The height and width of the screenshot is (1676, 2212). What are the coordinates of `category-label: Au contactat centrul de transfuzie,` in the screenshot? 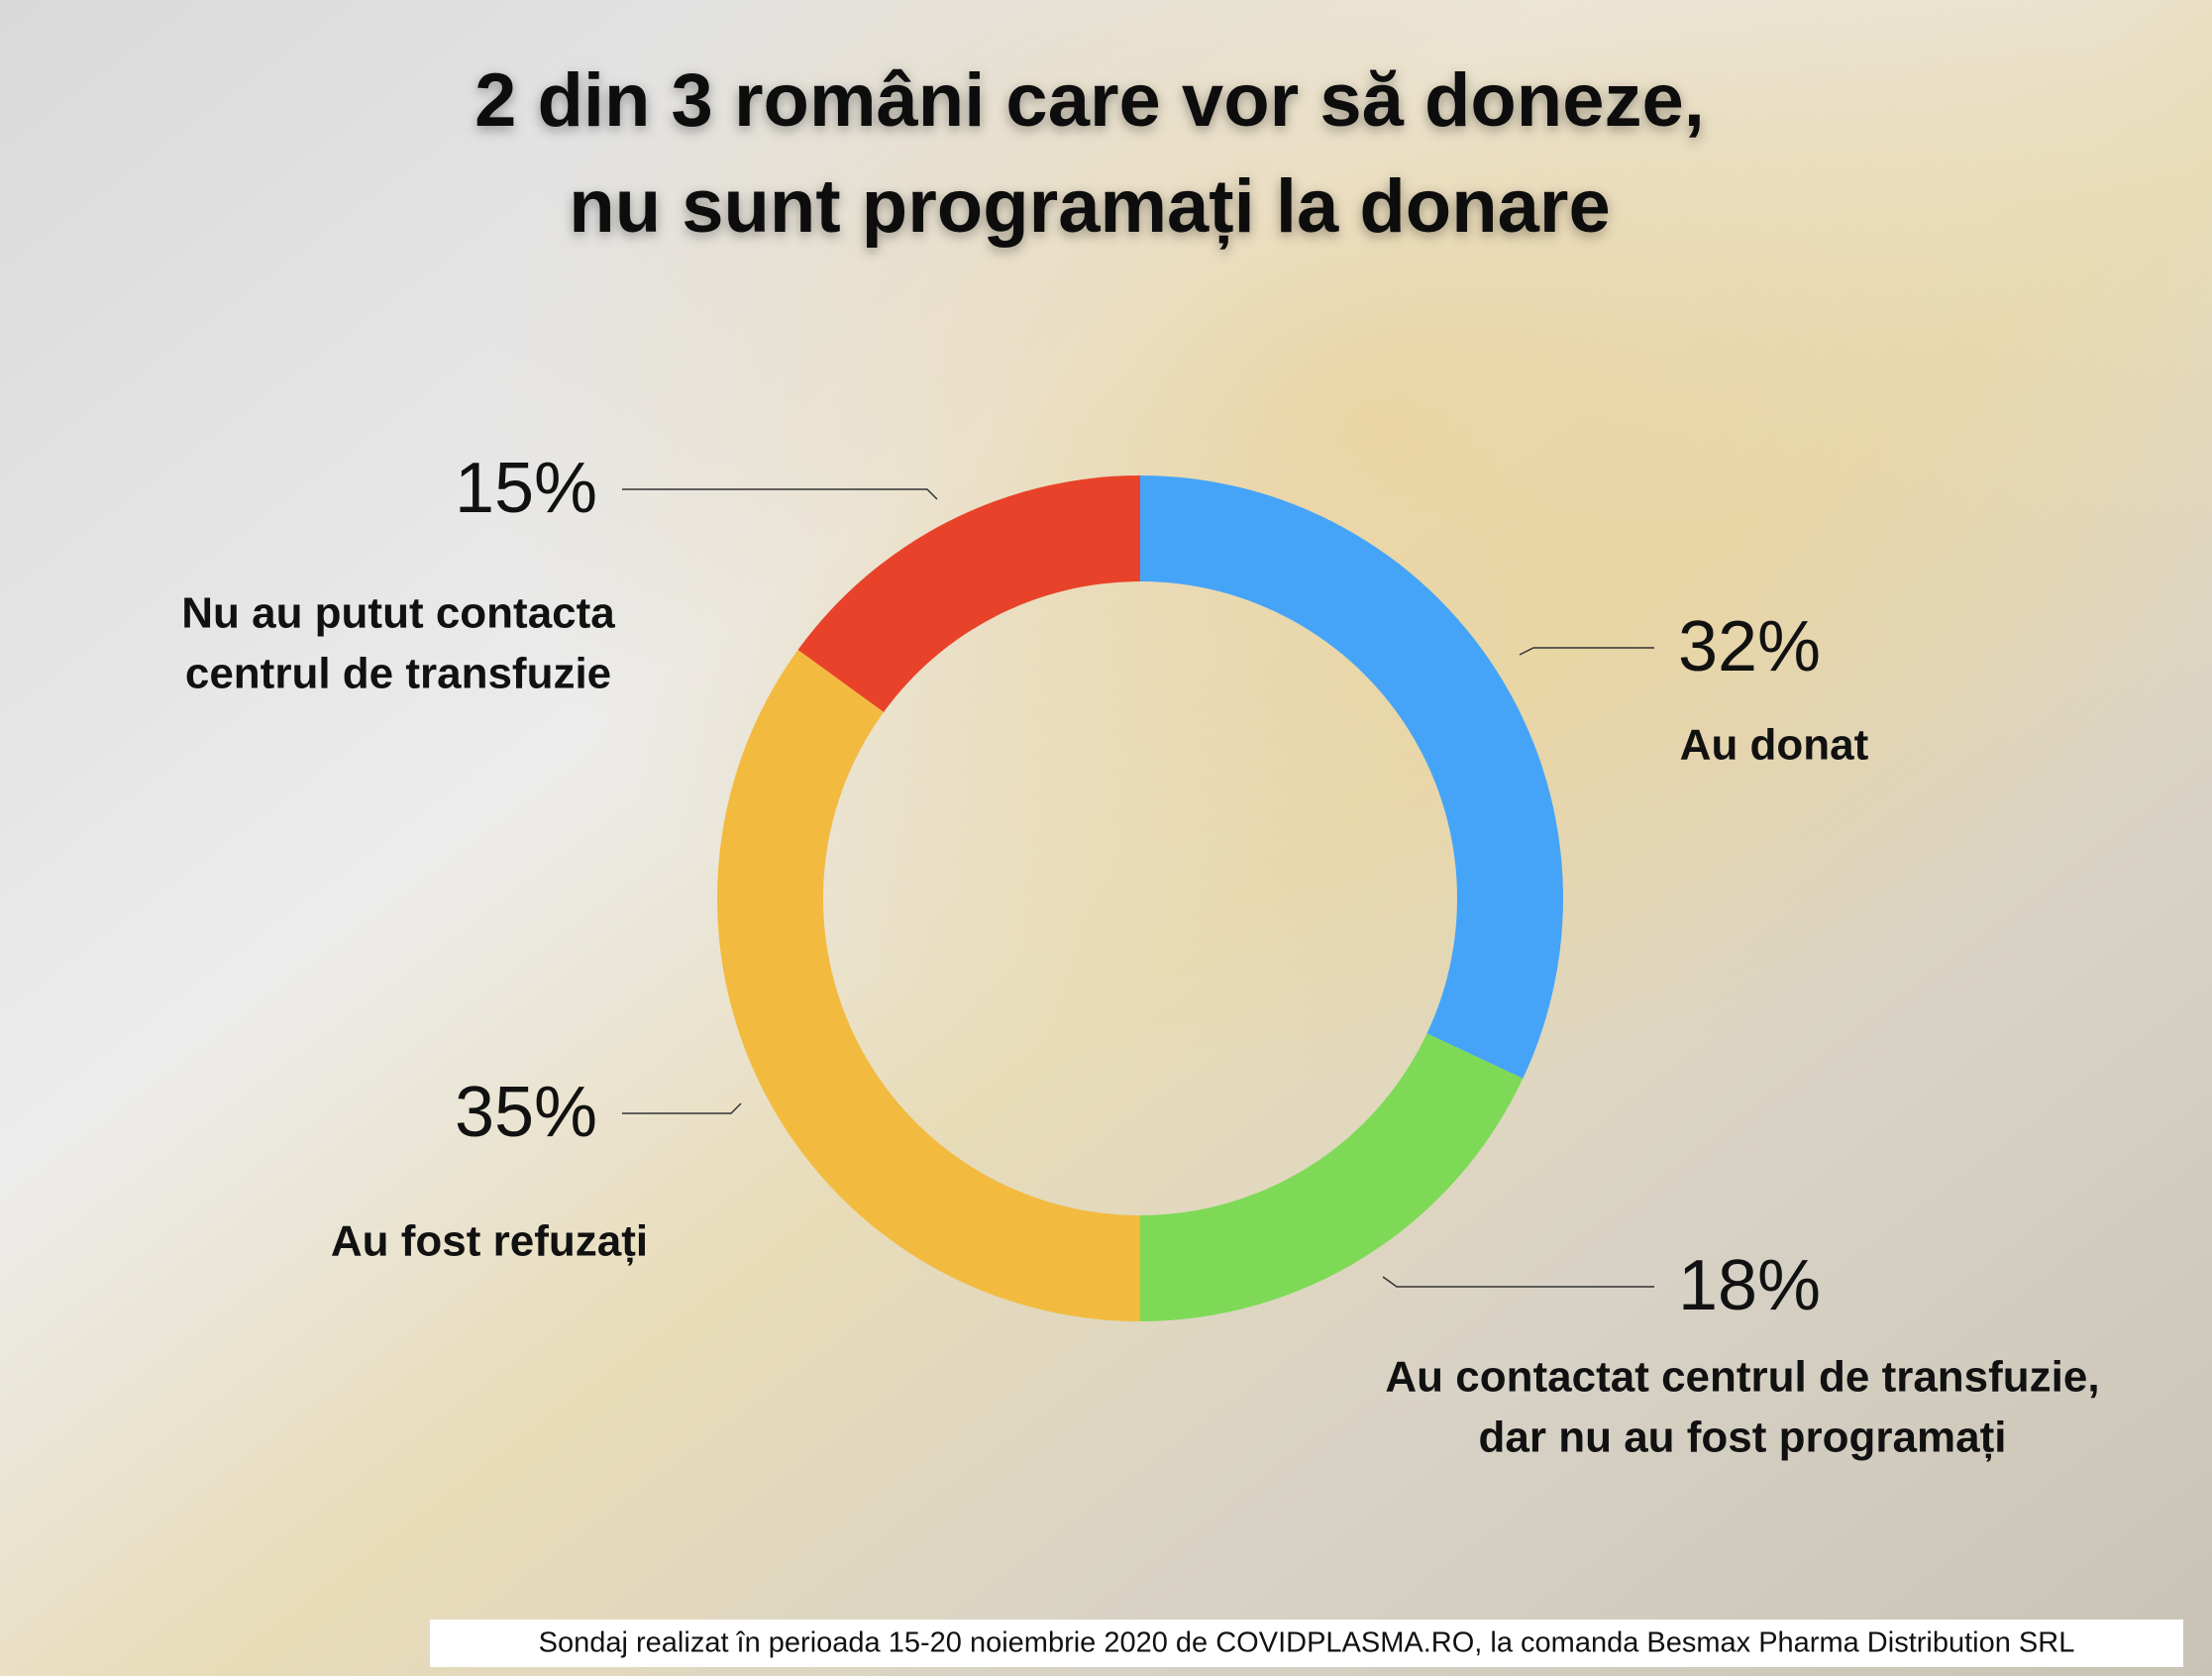 It's located at (1742, 1377).